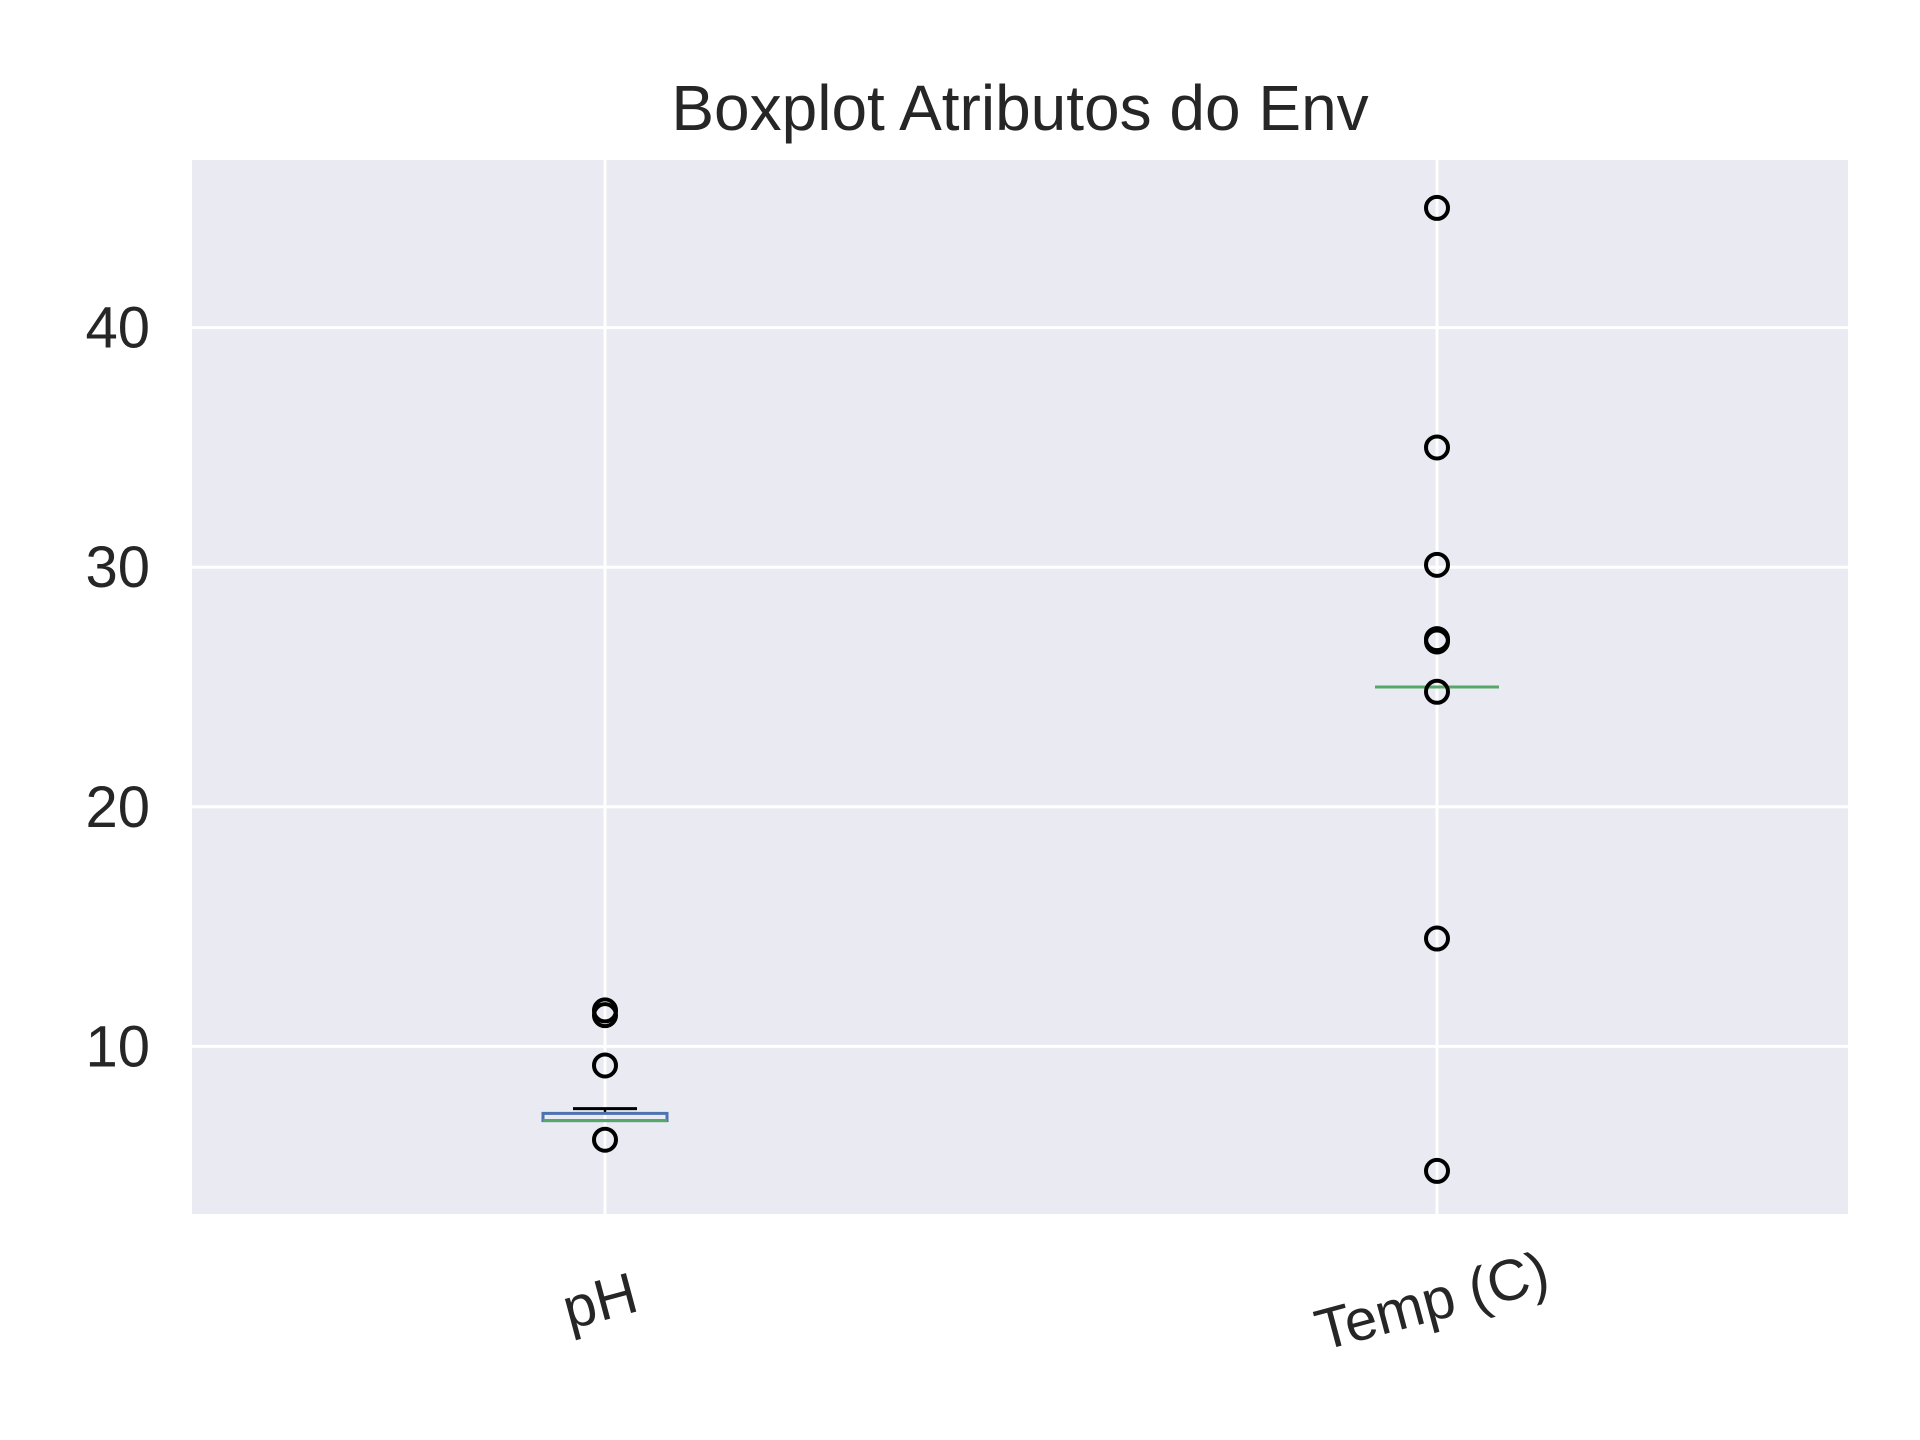 The height and width of the screenshot is (1440, 1920). What do you see at coordinates (1431, 1301) in the screenshot?
I see `x-tick-label: Temp (C)` at bounding box center [1431, 1301].